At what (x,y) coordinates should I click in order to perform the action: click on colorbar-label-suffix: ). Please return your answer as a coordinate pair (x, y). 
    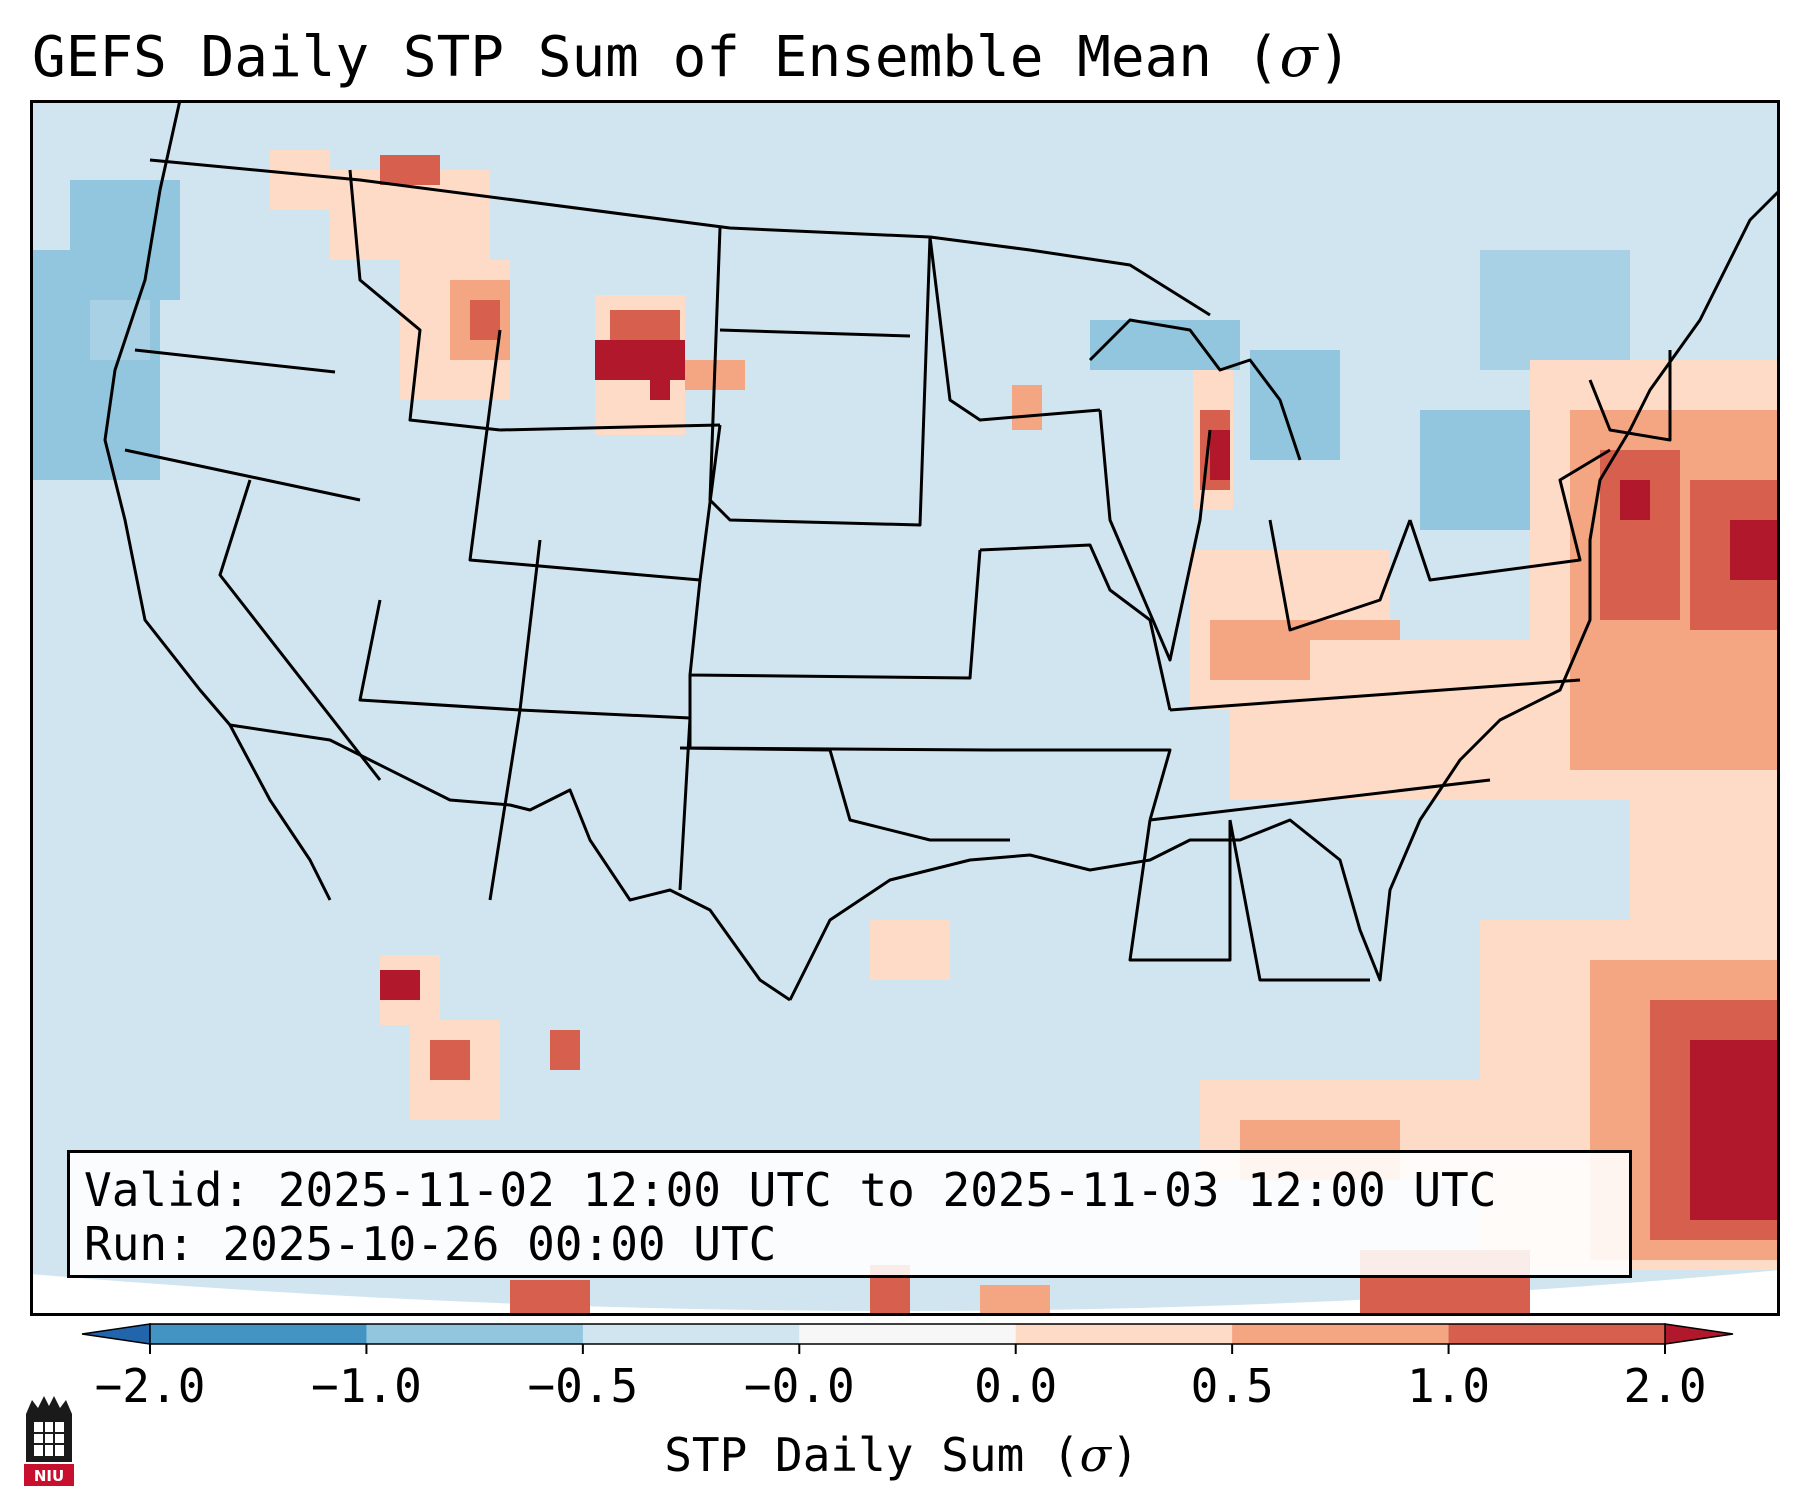
    Looking at the image, I should click on (1125, 1455).